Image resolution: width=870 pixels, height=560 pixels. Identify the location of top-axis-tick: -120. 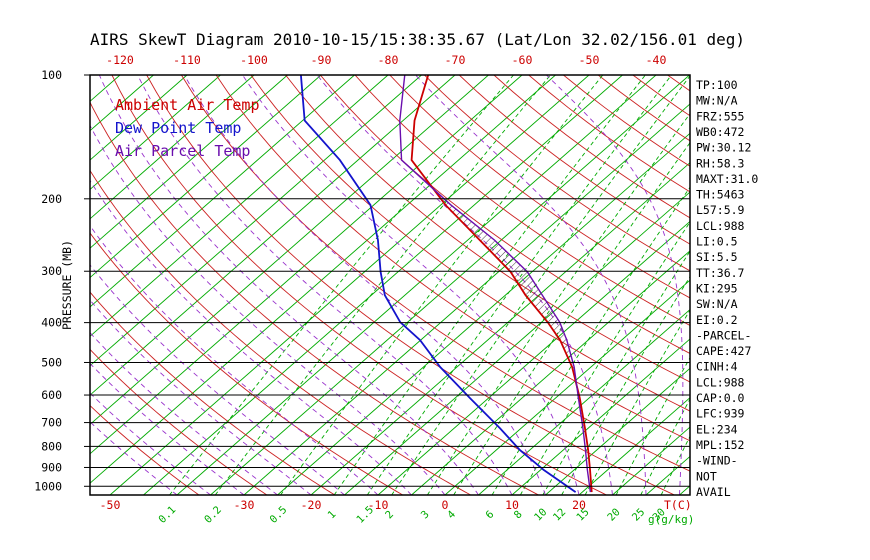
(120, 60).